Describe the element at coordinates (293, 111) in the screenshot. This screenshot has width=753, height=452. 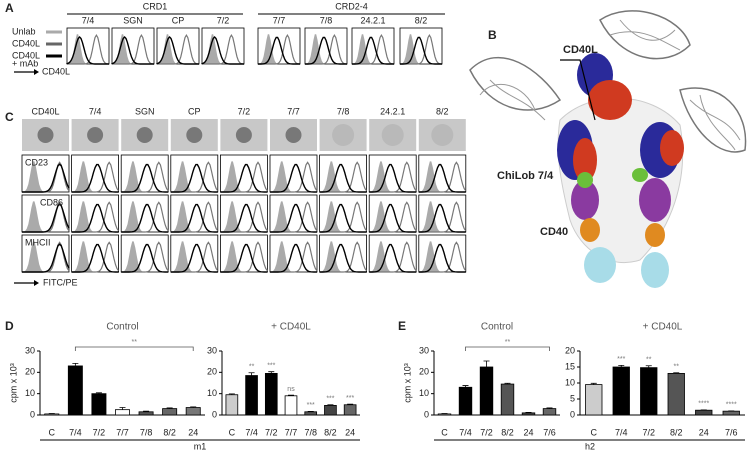
I see `column-label: 7/7` at that location.